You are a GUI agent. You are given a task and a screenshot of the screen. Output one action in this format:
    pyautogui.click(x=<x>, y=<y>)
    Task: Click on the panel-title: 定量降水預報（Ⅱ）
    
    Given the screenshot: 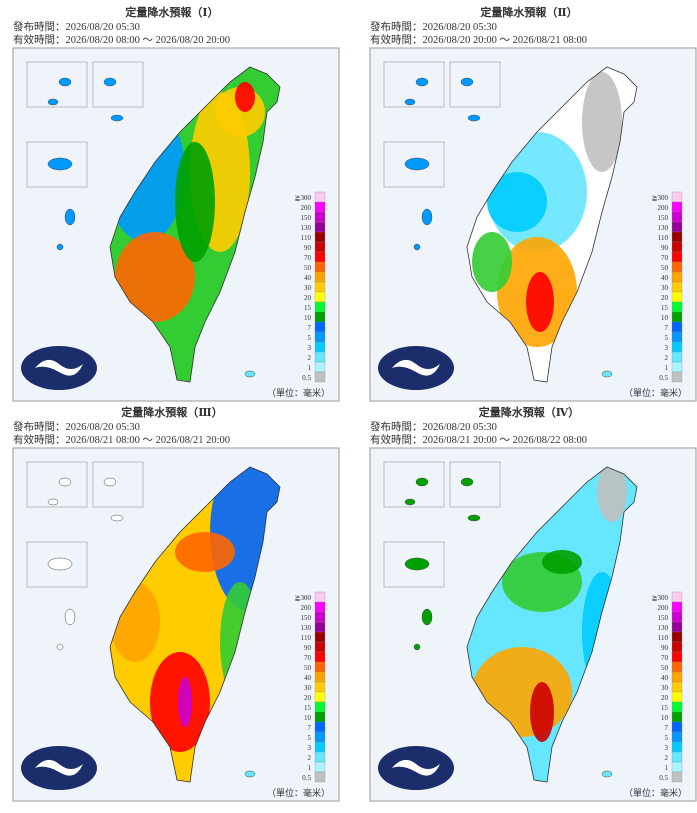 What is the action you would take?
    pyautogui.click(x=528, y=12)
    